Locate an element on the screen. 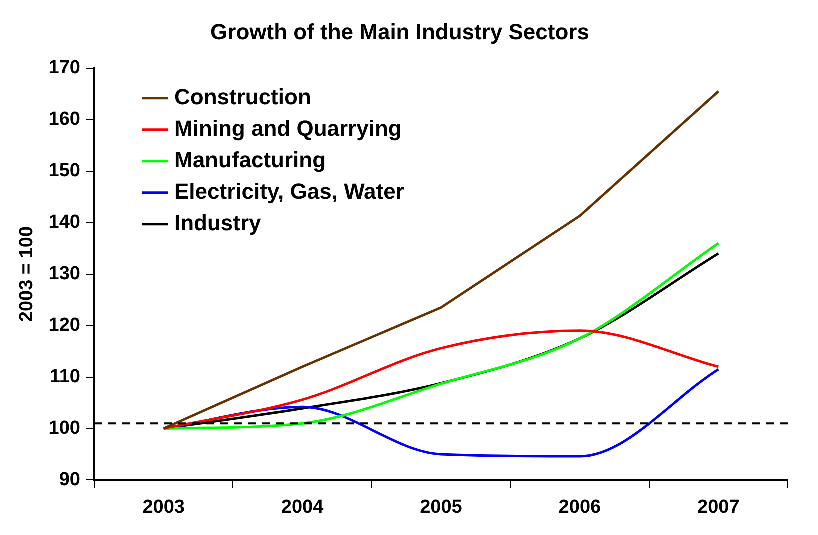  y-axis-title: 2003 = 100 is located at coordinates (27, 274).